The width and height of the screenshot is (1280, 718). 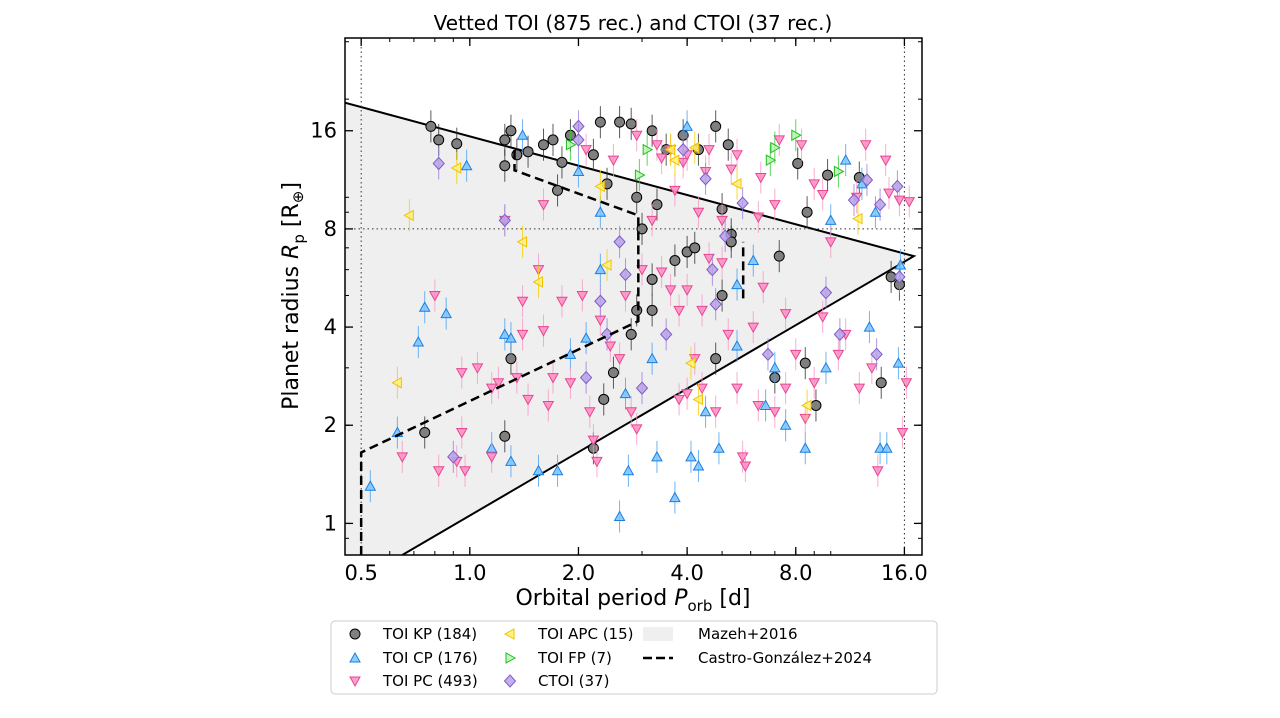 What do you see at coordinates (330, 327) in the screenshot?
I see `y-tick-label: 4` at bounding box center [330, 327].